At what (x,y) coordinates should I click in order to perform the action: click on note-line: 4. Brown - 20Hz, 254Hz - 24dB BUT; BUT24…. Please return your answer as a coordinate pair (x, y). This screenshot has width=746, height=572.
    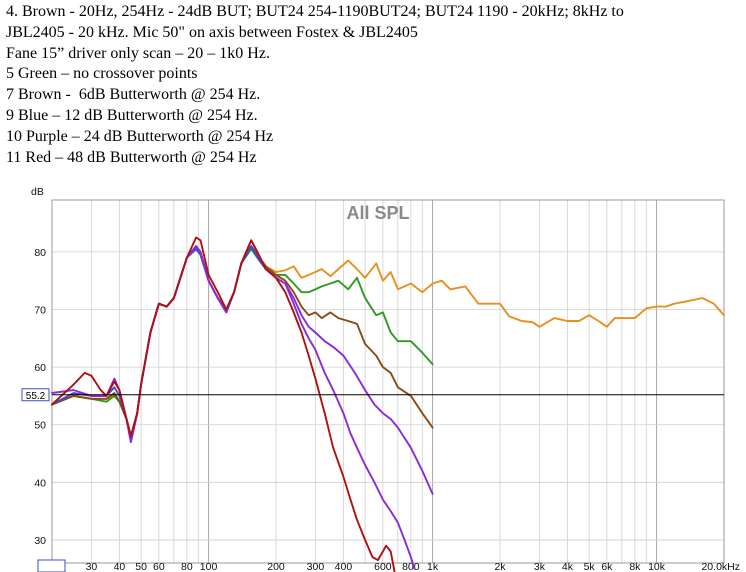
    Looking at the image, I should click on (315, 11).